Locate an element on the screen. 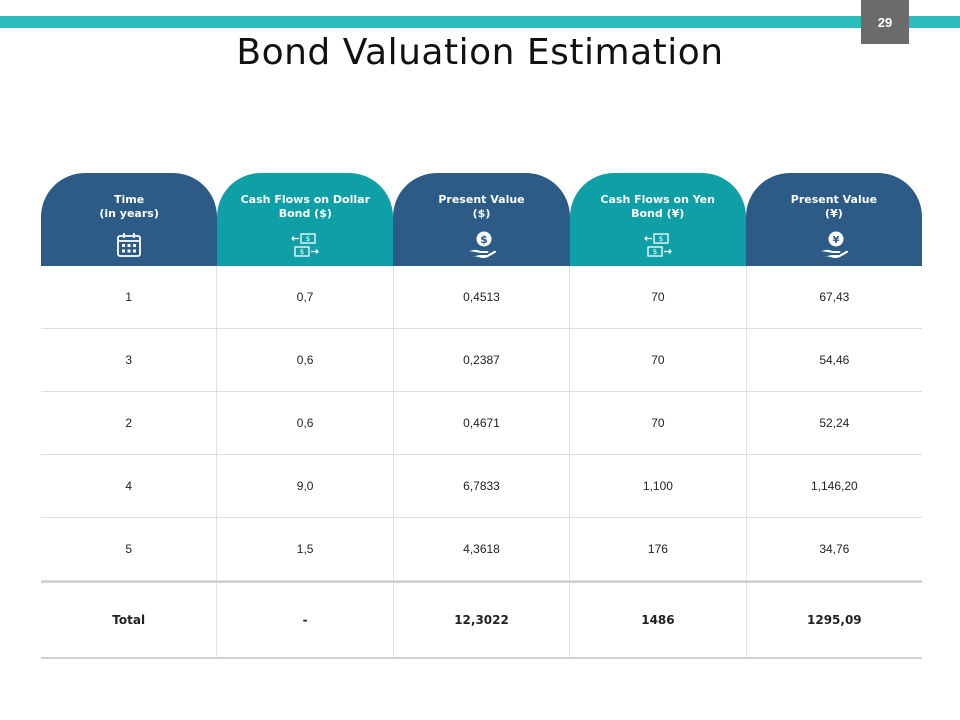 The width and height of the screenshot is (960, 720). yen-hand-icon: ¥ is located at coordinates (834, 245).